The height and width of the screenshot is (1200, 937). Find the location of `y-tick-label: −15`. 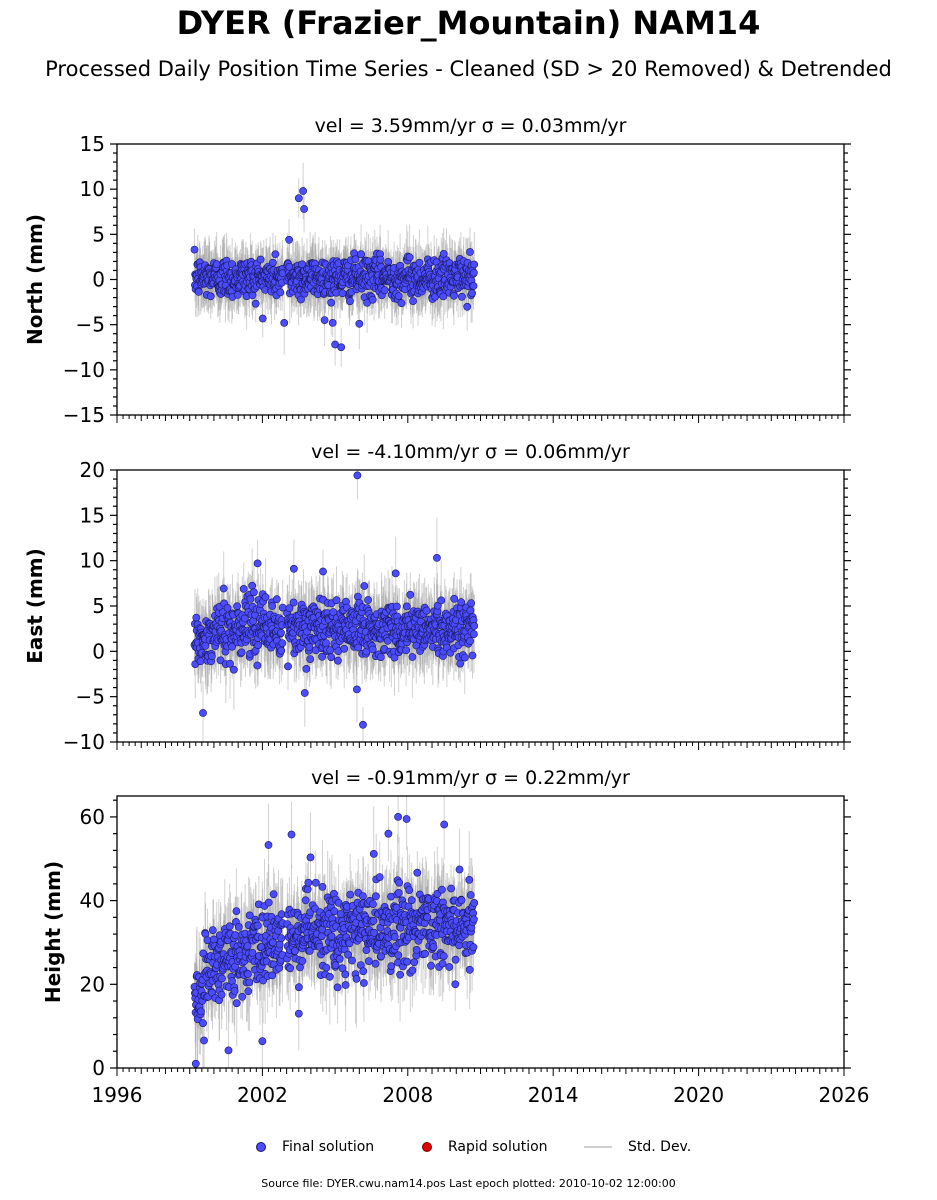

y-tick-label: −15 is located at coordinates (84, 415).